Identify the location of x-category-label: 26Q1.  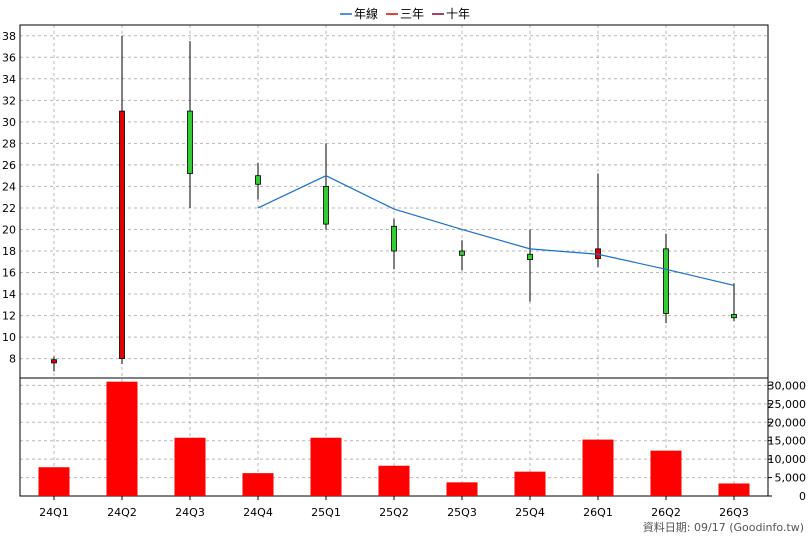
(598, 512).